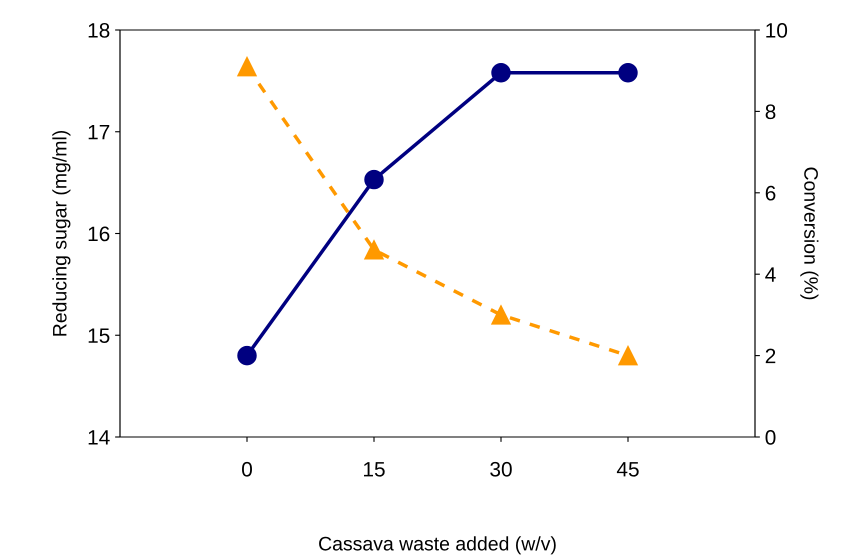  I want to click on y2-tick-label: 6, so click(771, 193).